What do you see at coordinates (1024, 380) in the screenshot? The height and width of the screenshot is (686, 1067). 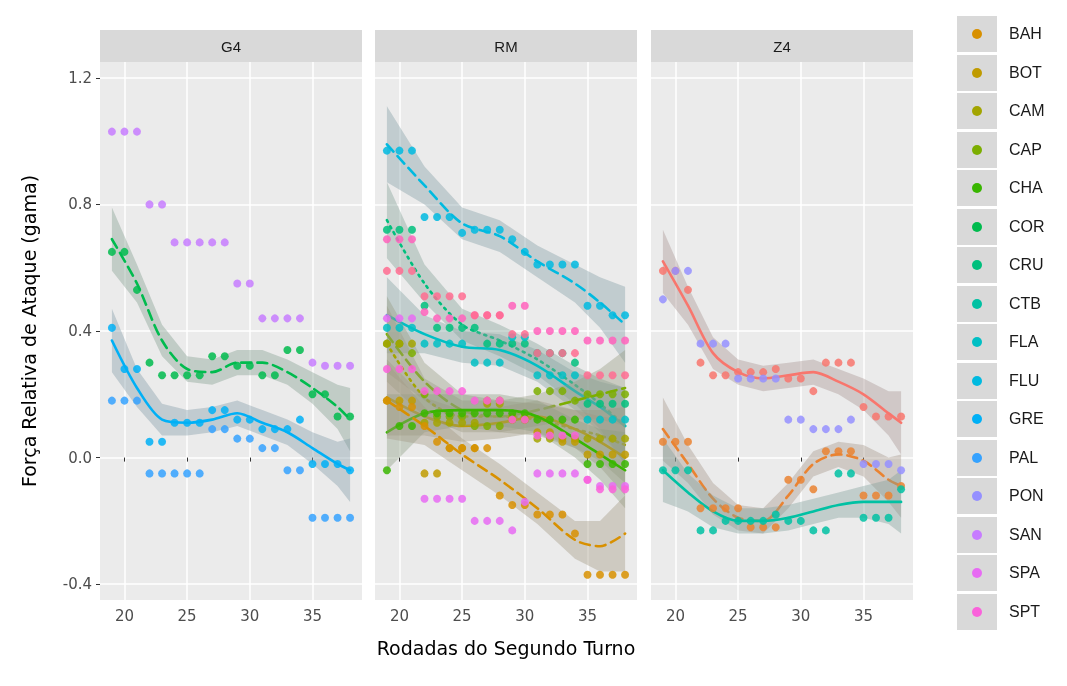 I see `legend-label: FLU` at bounding box center [1024, 380].